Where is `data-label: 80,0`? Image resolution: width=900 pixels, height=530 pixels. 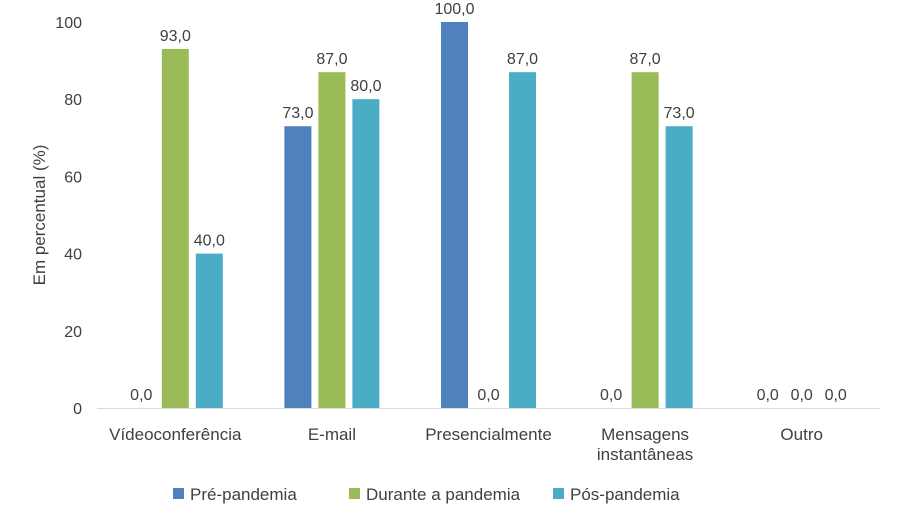 data-label: 80,0 is located at coordinates (365, 86).